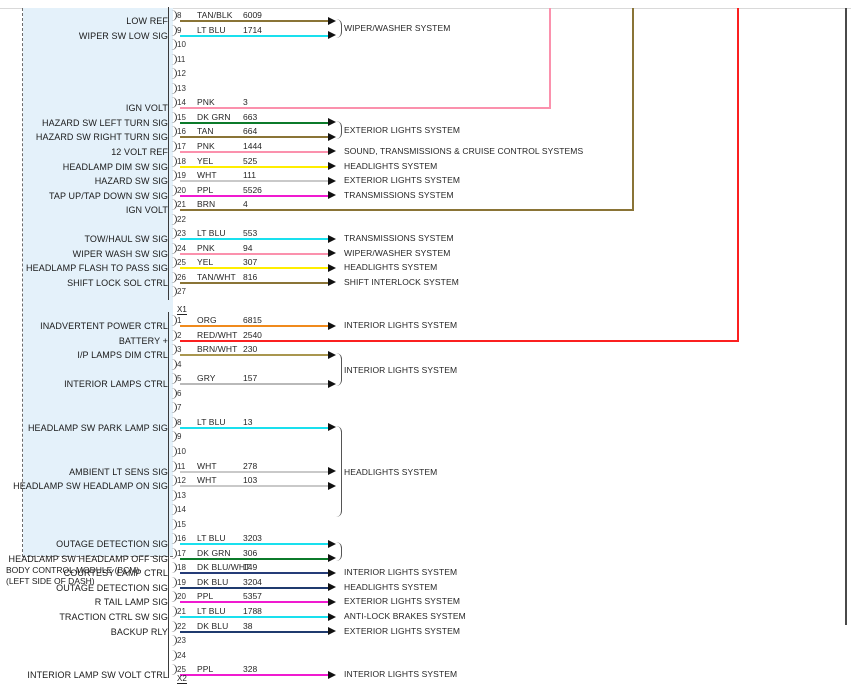 The width and height of the screenshot is (851, 684). I want to click on pin-function-label: OUTAGE DETECTION SIG, so click(112, 587).